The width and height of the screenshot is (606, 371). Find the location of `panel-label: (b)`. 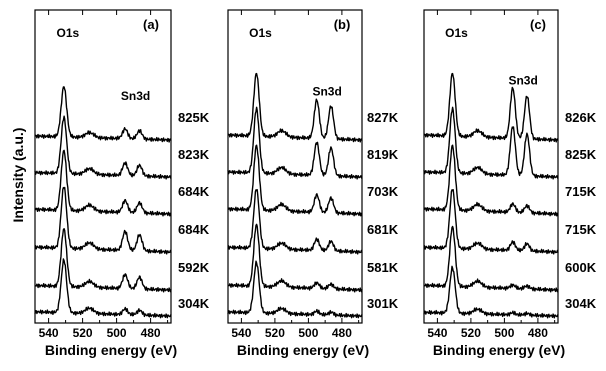

panel-label: (b) is located at coordinates (342, 24).